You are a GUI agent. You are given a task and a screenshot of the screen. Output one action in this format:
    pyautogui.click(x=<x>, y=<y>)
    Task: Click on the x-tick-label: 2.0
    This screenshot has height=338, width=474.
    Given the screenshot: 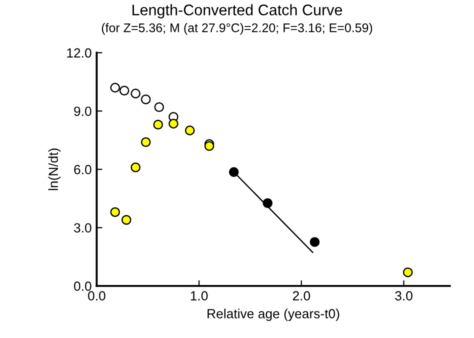 What is the action you would take?
    pyautogui.click(x=301, y=295)
    